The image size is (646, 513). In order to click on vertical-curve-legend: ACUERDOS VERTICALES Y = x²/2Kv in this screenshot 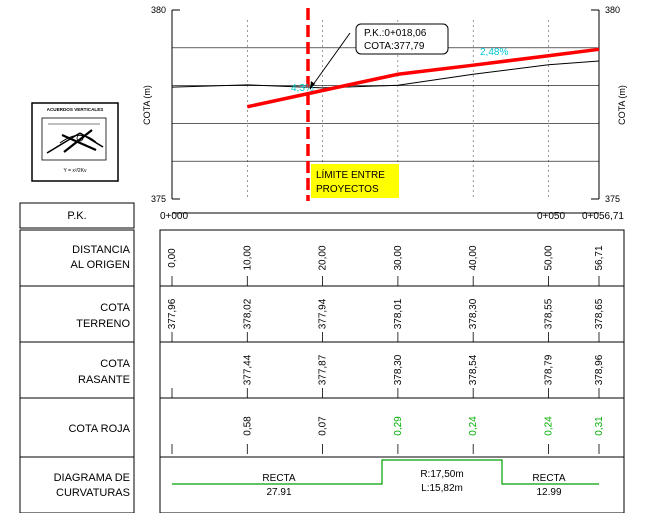, I will do `click(75, 142)`.